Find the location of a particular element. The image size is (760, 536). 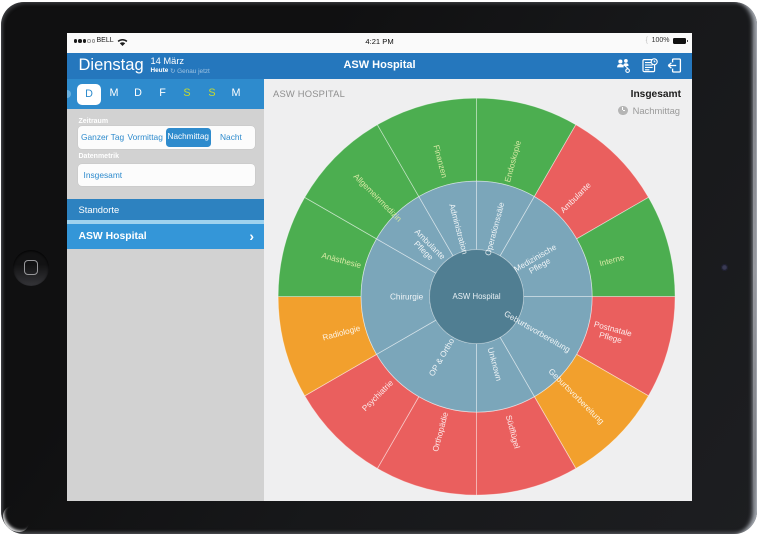

svg-text: Chirurgie is located at coordinates (407, 296).